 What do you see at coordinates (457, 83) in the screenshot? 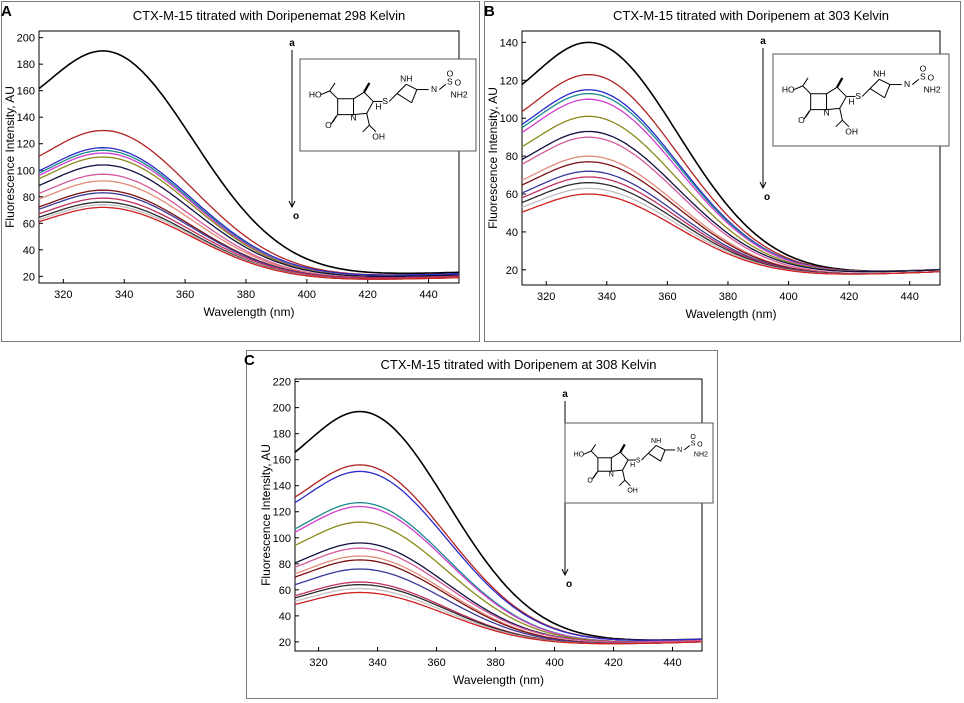
I see `atom-label-o2: O` at bounding box center [457, 83].